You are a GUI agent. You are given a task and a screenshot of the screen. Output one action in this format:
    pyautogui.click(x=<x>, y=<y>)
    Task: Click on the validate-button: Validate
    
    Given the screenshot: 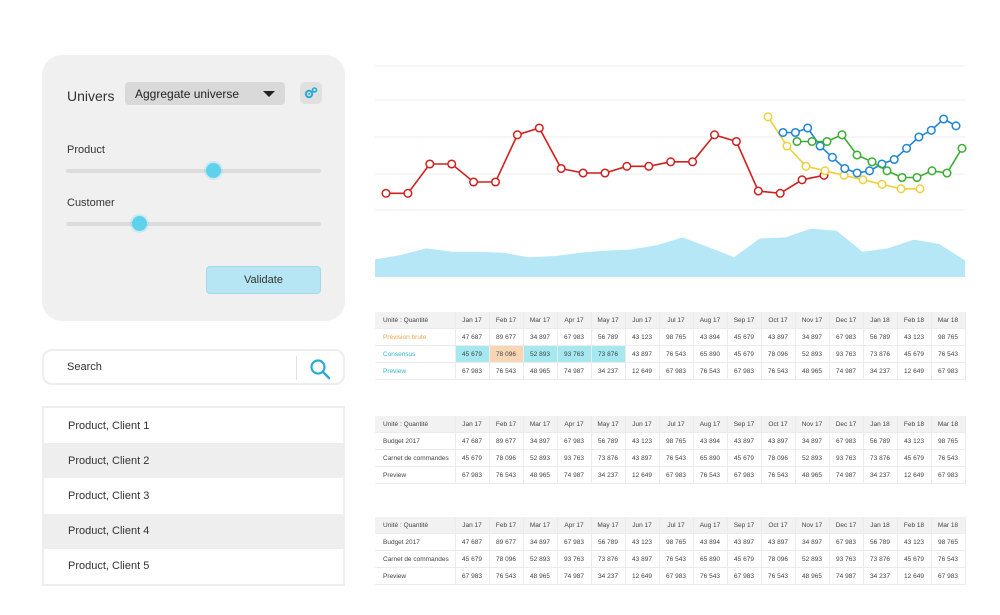 What is the action you would take?
    pyautogui.click(x=263, y=280)
    